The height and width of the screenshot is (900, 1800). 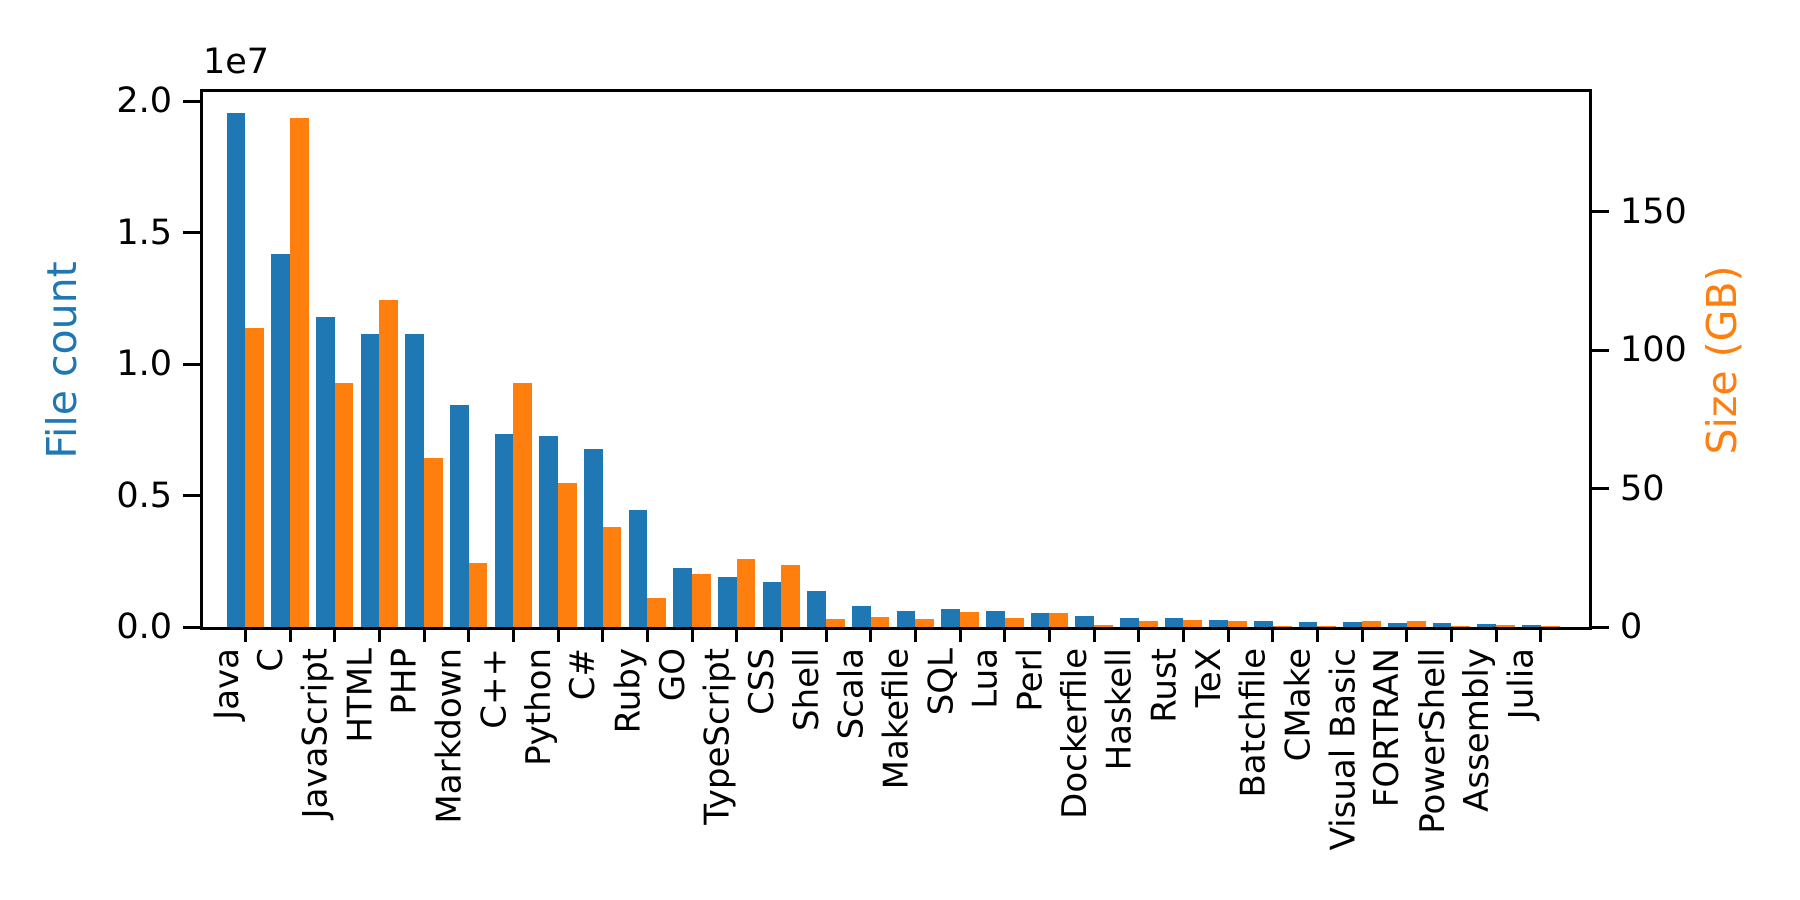 What do you see at coordinates (415, 480) in the screenshot?
I see `bar-file-count-php` at bounding box center [415, 480].